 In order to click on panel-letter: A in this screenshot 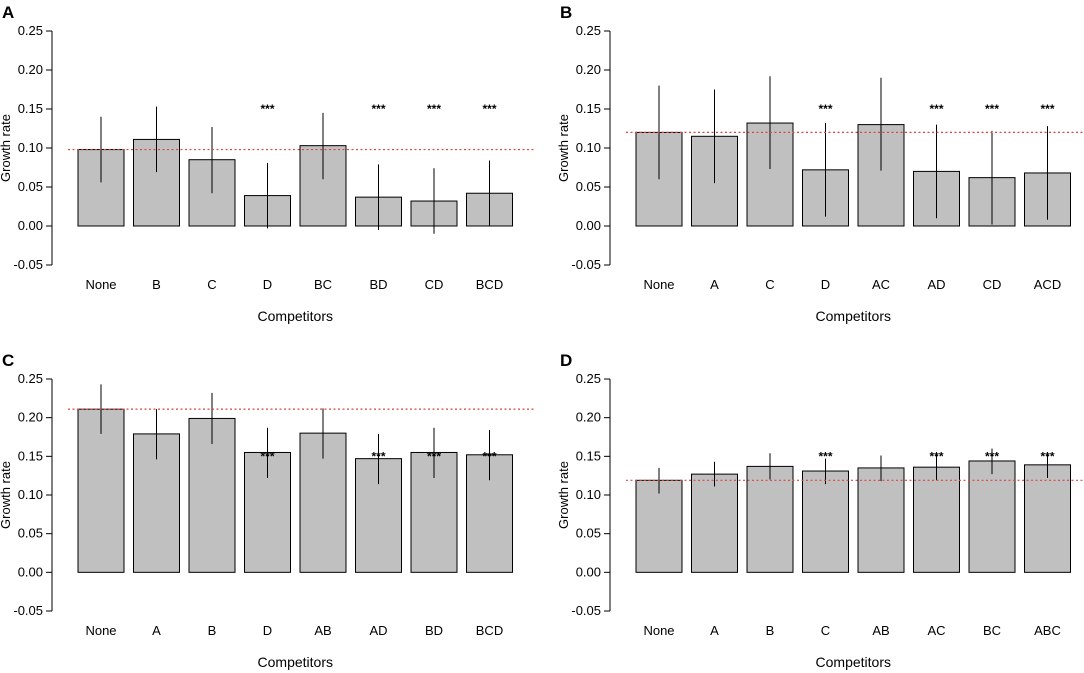, I will do `click(8, 12)`.